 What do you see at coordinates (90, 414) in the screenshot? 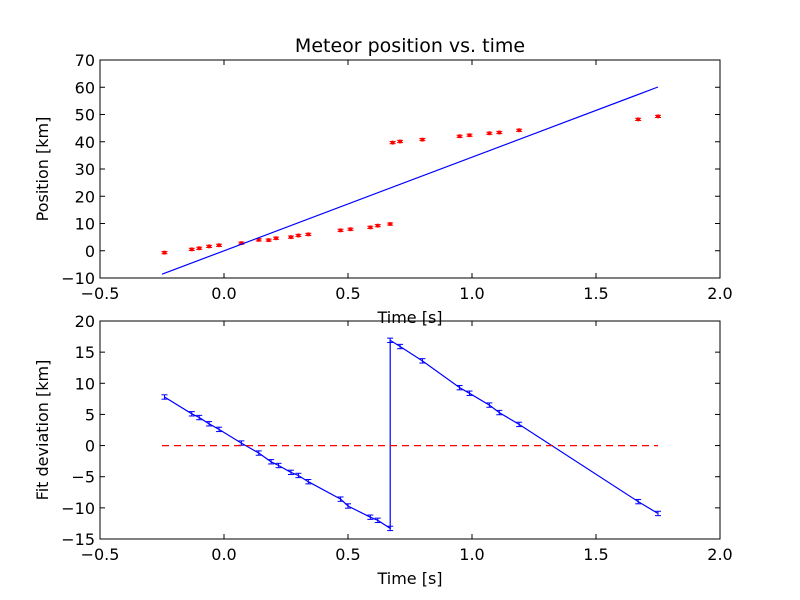
I see `deviation-plot-ytick-label: 5` at bounding box center [90, 414].